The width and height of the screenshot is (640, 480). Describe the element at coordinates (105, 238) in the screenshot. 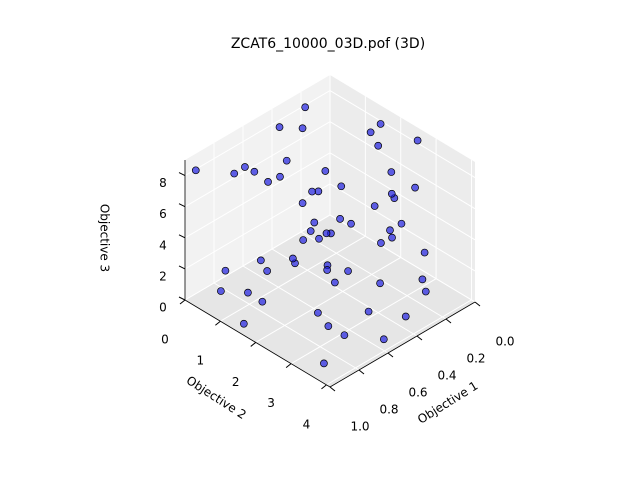

I see `z-axis-label: Objective 3` at that location.